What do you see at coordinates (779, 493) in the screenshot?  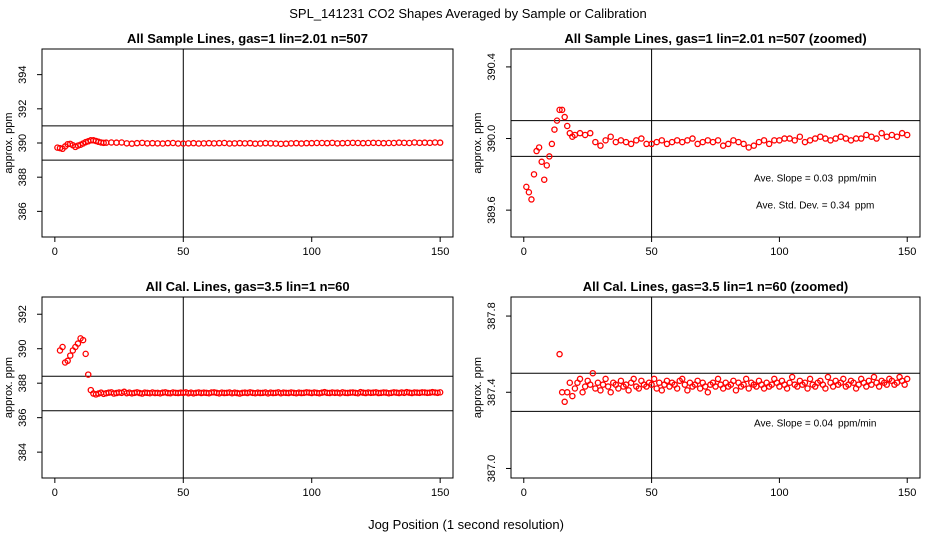 I see `x-tick-label: 100` at bounding box center [779, 493].